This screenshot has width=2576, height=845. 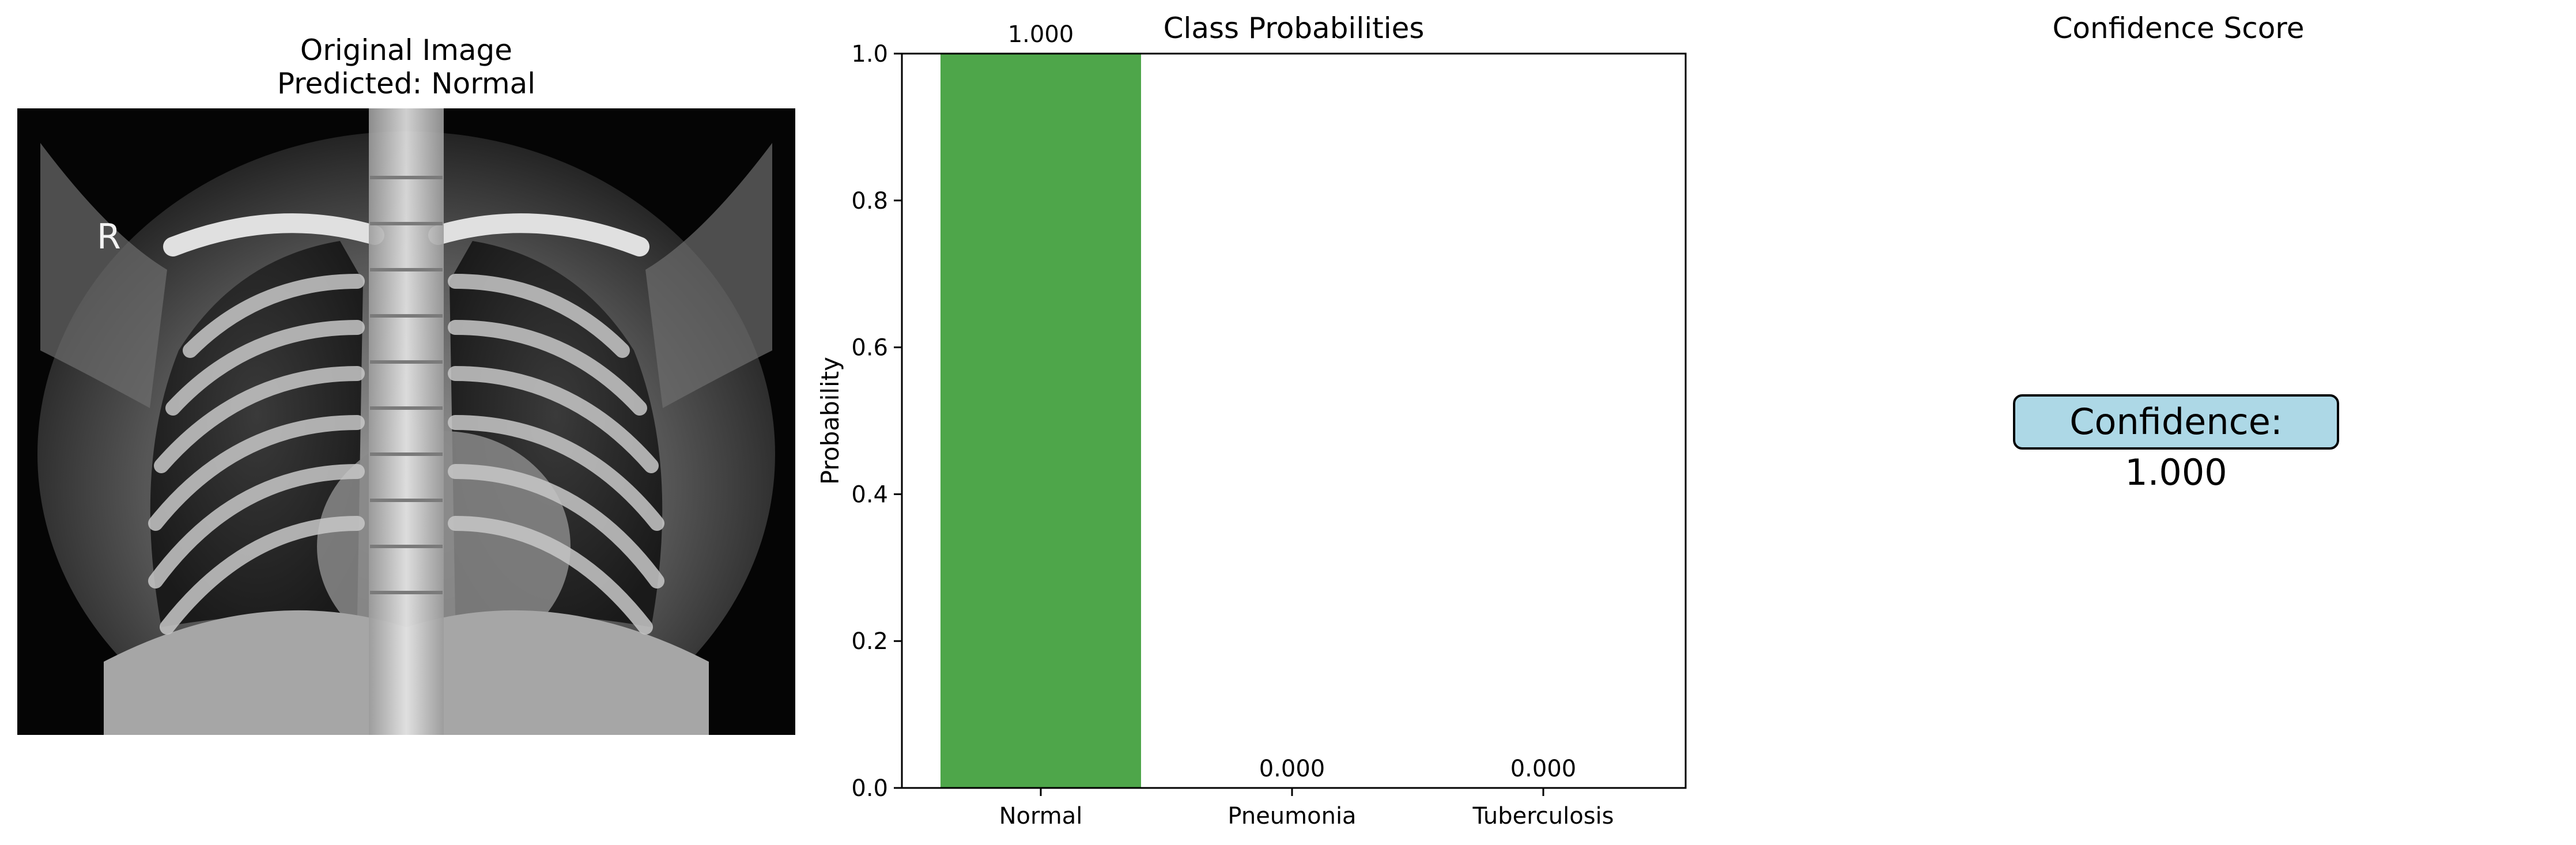 What do you see at coordinates (1294, 28) in the screenshot?
I see `chart-title: Class Probabilities` at bounding box center [1294, 28].